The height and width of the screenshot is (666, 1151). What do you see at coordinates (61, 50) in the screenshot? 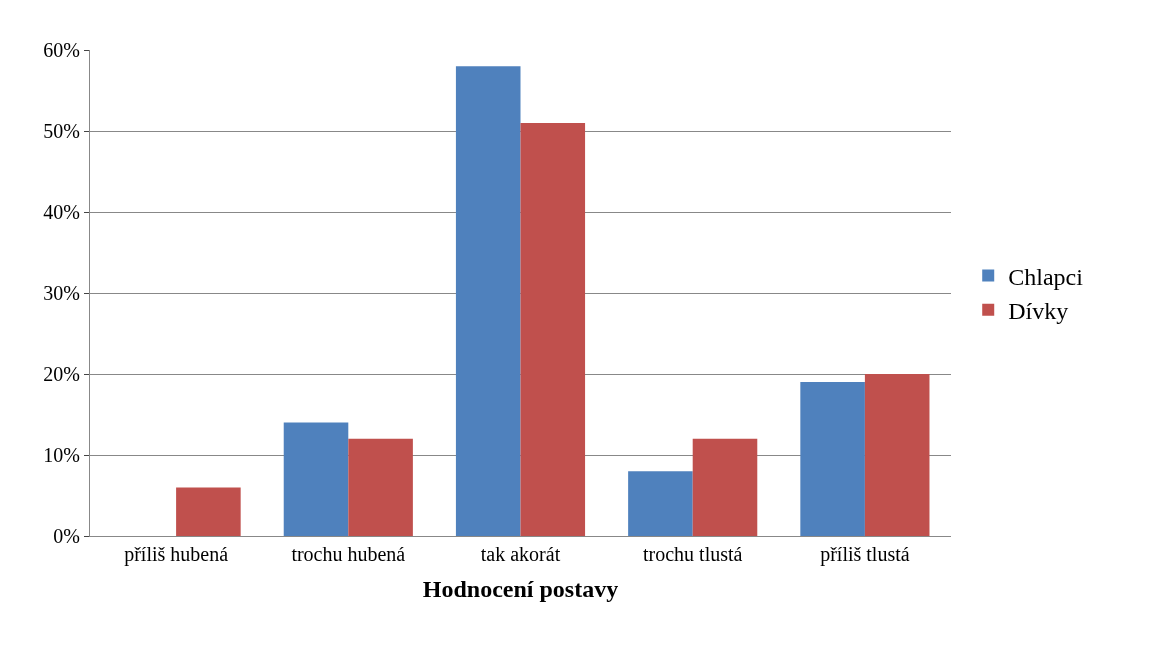
I see `y-tick-label: 60%` at bounding box center [61, 50].